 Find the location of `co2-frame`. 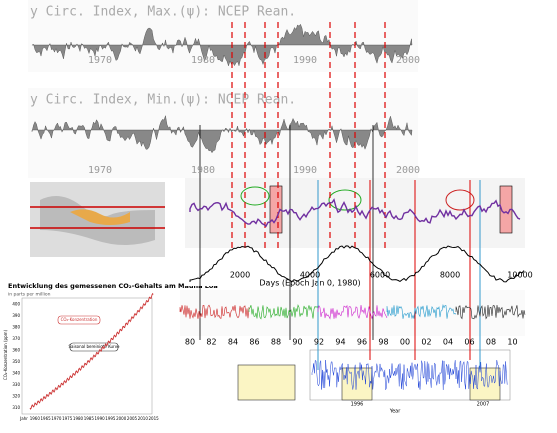

co2-frame is located at coordinates (87, 356).